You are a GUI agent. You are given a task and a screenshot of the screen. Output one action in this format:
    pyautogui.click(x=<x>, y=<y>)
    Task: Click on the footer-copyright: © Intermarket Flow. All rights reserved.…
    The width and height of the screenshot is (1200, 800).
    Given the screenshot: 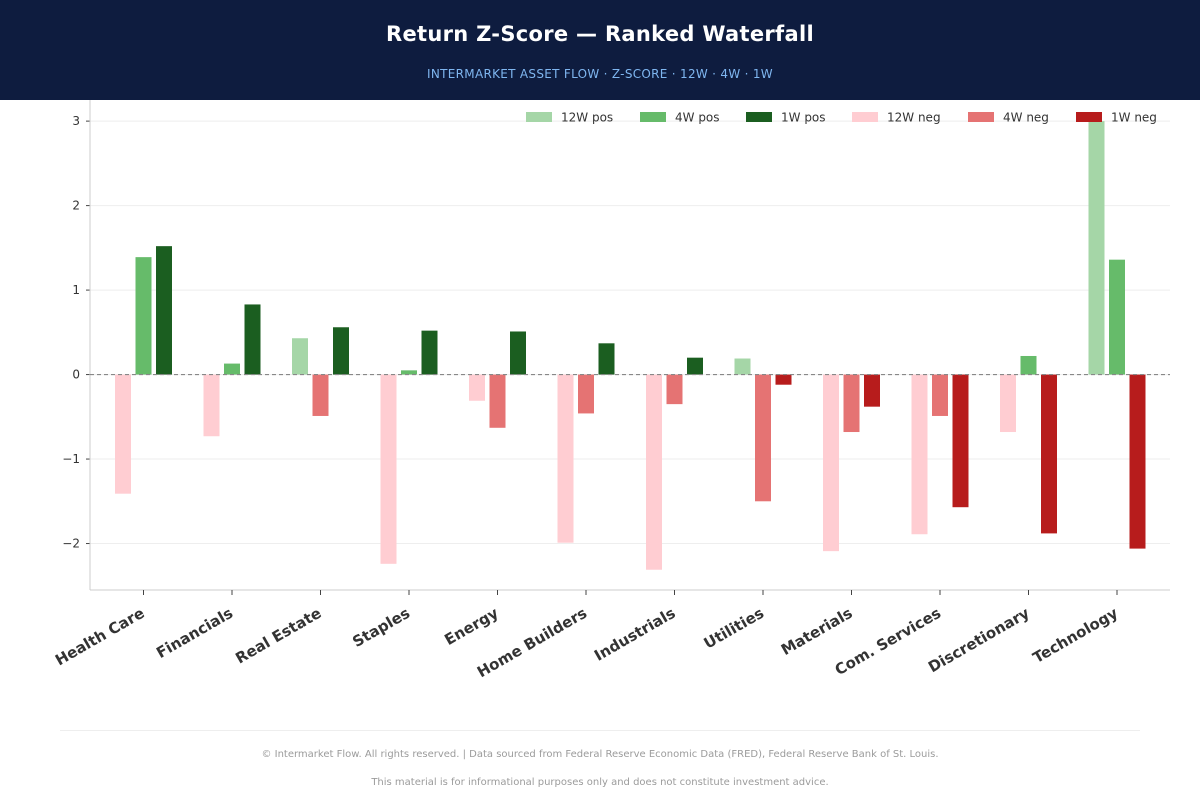 What is the action you would take?
    pyautogui.click(x=600, y=754)
    